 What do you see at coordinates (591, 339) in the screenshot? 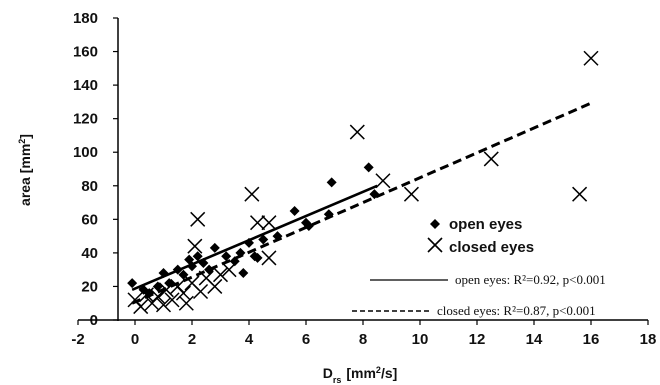
I see `x-tick-label: 16` at bounding box center [591, 339].